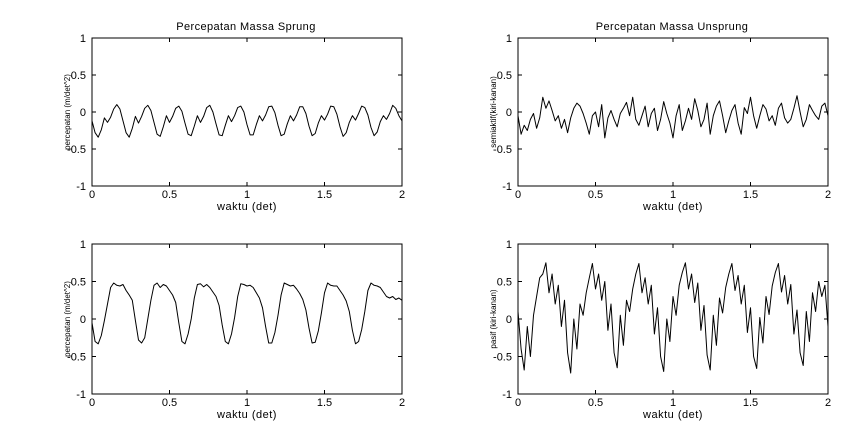  I want to click on y-axis-label: pasif (kiri-kanan), so click(493, 318).